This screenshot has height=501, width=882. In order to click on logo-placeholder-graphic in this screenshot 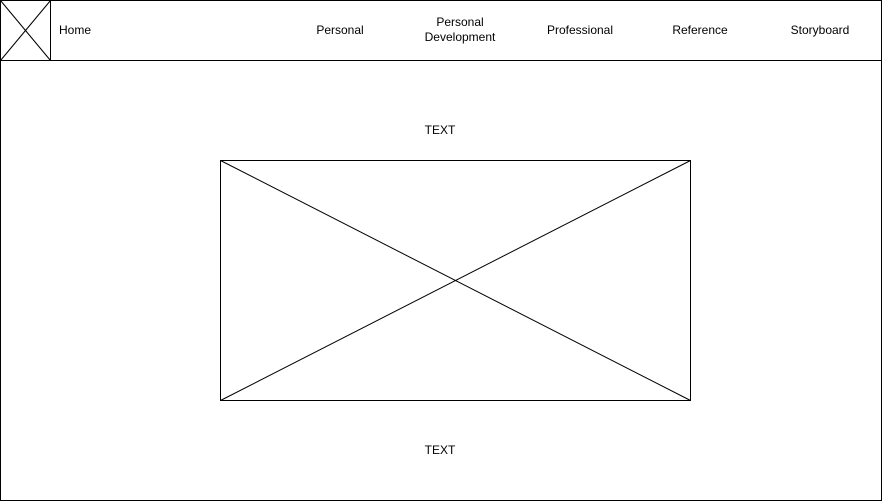, I will do `click(25, 30)`.